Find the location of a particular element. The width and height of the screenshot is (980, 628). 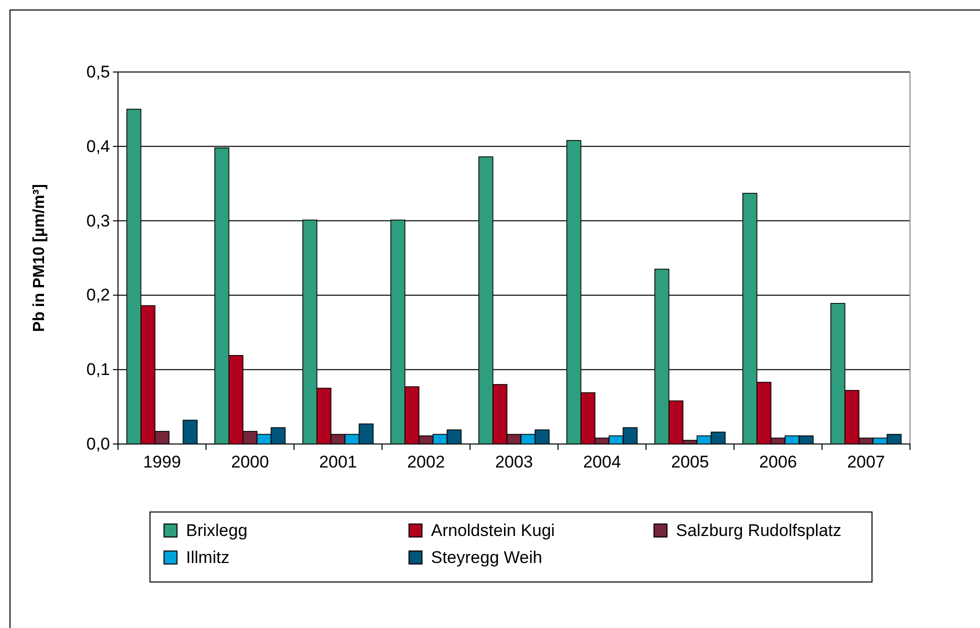

y-tick-label: 0,5 is located at coordinates (98, 72).